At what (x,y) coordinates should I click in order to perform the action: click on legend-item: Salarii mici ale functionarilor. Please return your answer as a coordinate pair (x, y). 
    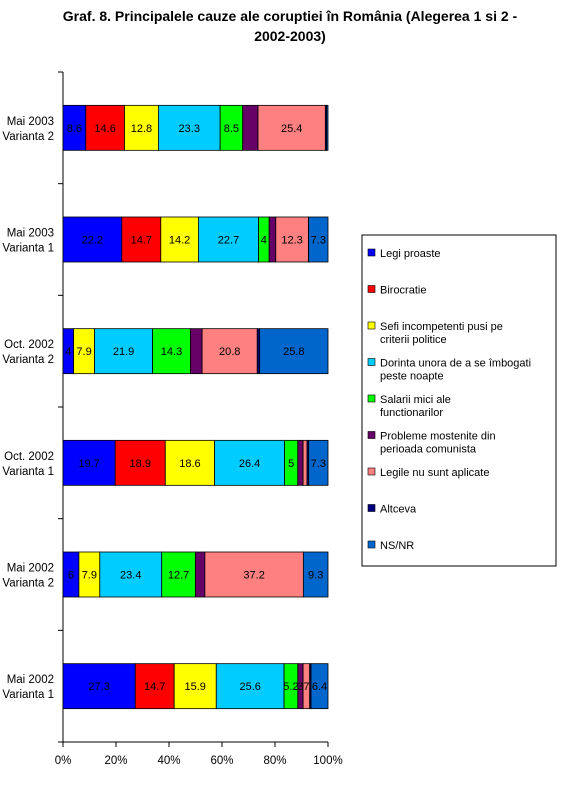
    Looking at the image, I should click on (409, 406).